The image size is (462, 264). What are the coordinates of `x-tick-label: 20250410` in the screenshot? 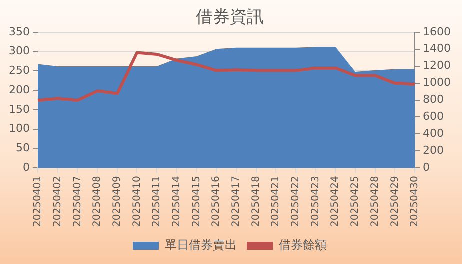 It's located at (137, 202).